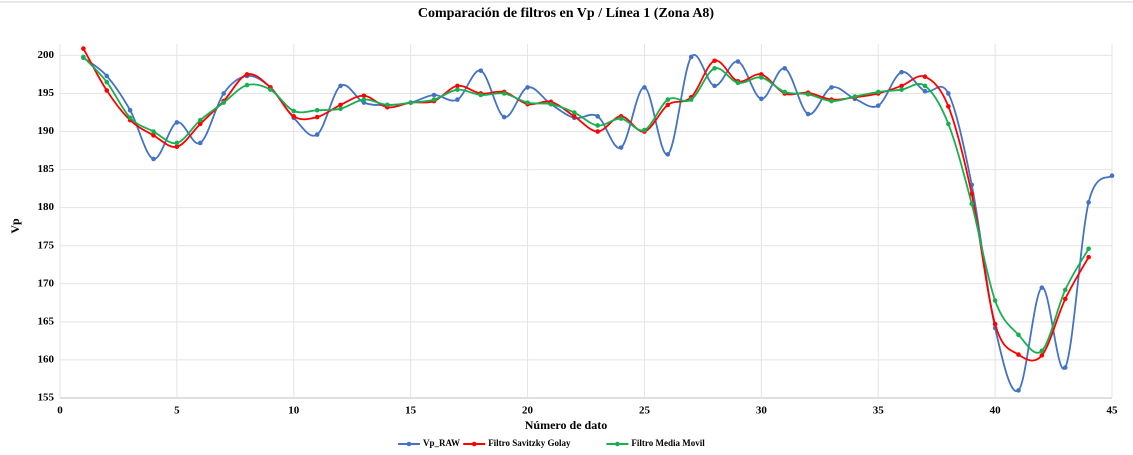 The height and width of the screenshot is (455, 1133). Describe the element at coordinates (474, 444) in the screenshot. I see `legend-marker` at that location.